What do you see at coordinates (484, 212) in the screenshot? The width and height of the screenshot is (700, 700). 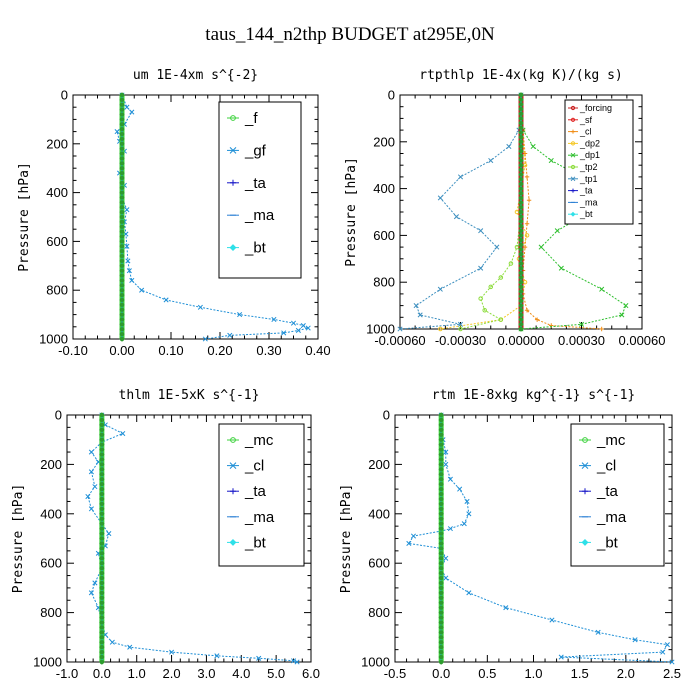 I see `series-line` at bounding box center [484, 212].